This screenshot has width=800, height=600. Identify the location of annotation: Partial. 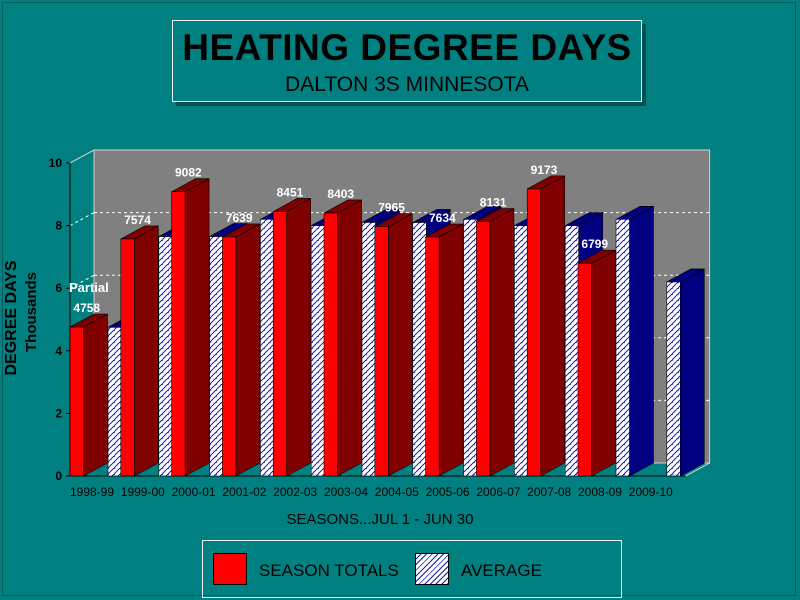
(89, 287).